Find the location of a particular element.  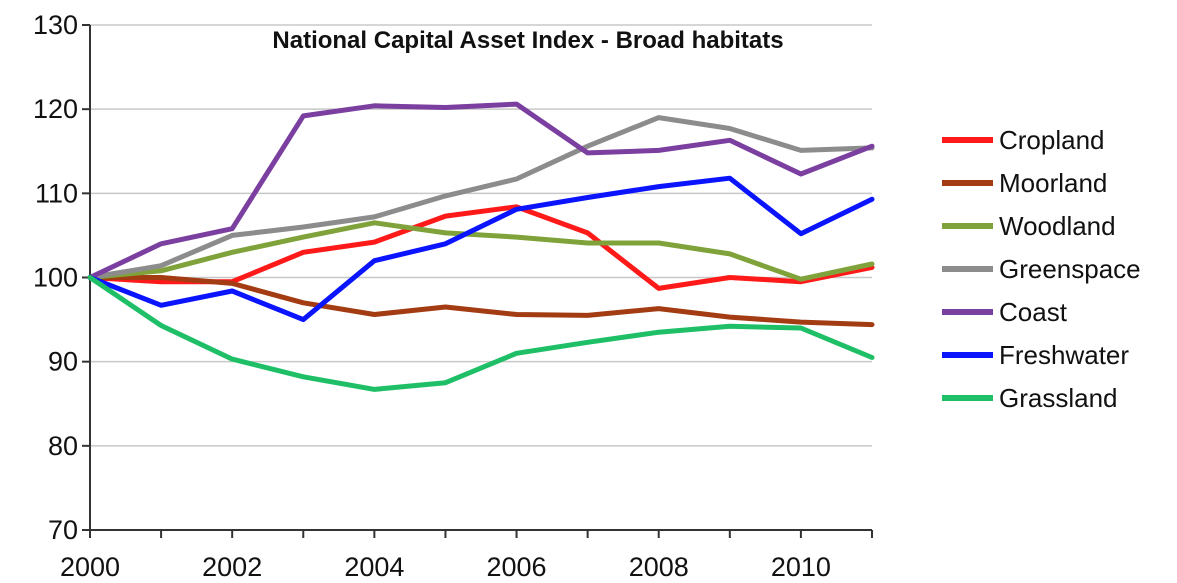

x-tick-label: 2006 is located at coordinates (517, 567).